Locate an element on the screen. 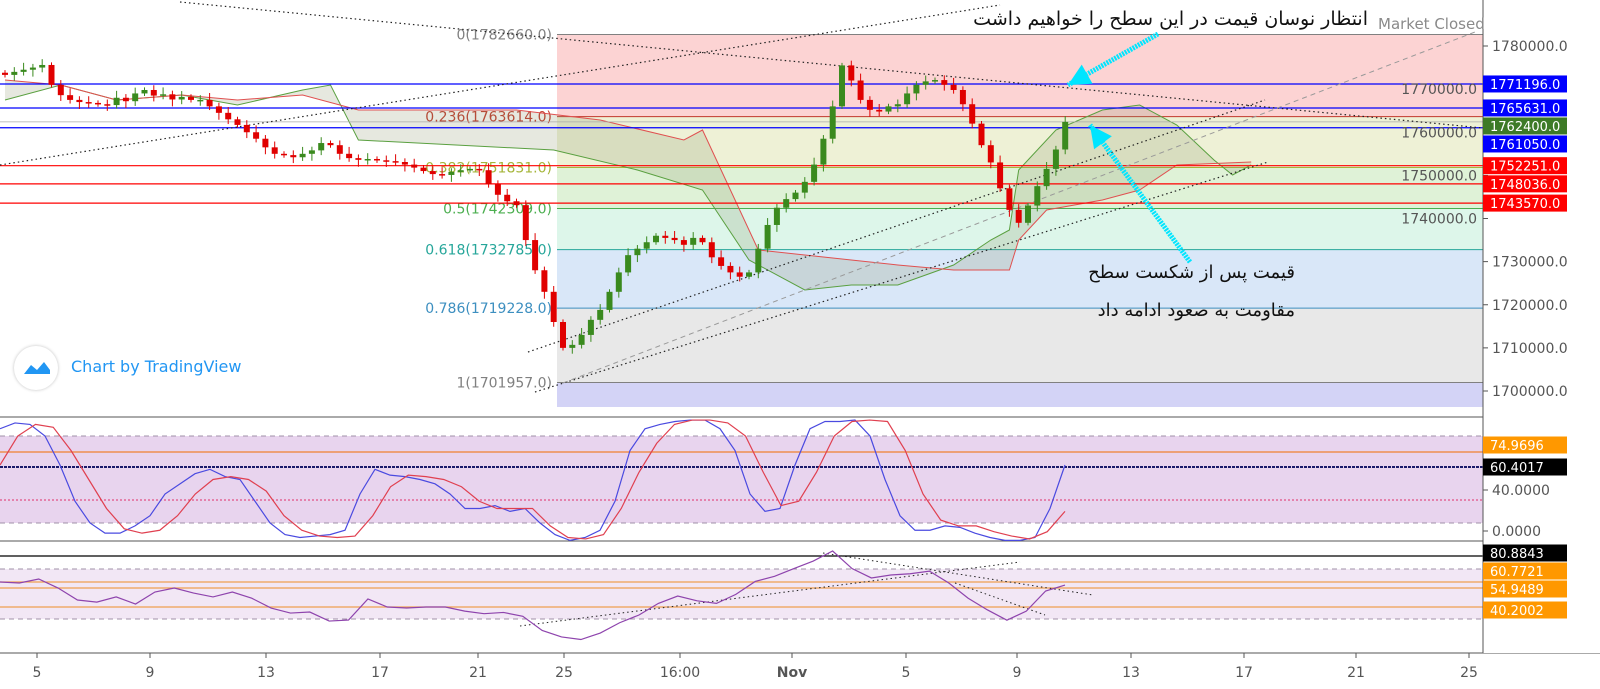 This screenshot has width=1600, height=689. time-tick-label: 21 is located at coordinates (1356, 673).